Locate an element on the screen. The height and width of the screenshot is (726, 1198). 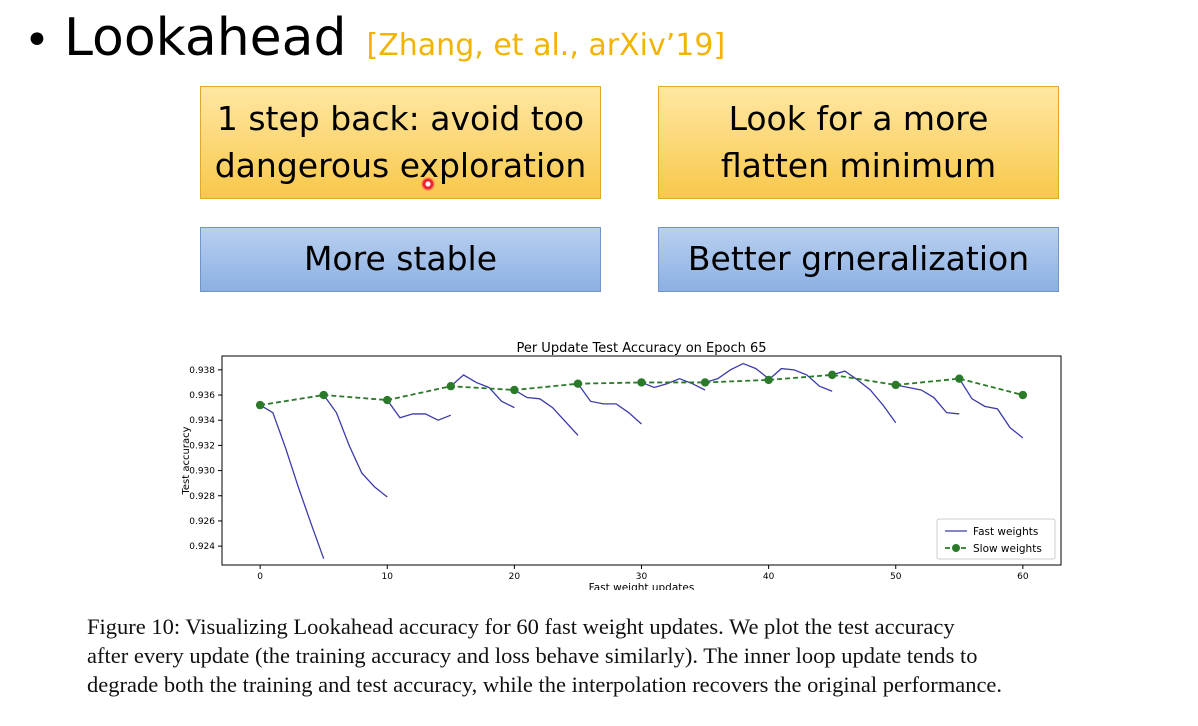
box-more-stable-label: More stable is located at coordinates (400, 259).